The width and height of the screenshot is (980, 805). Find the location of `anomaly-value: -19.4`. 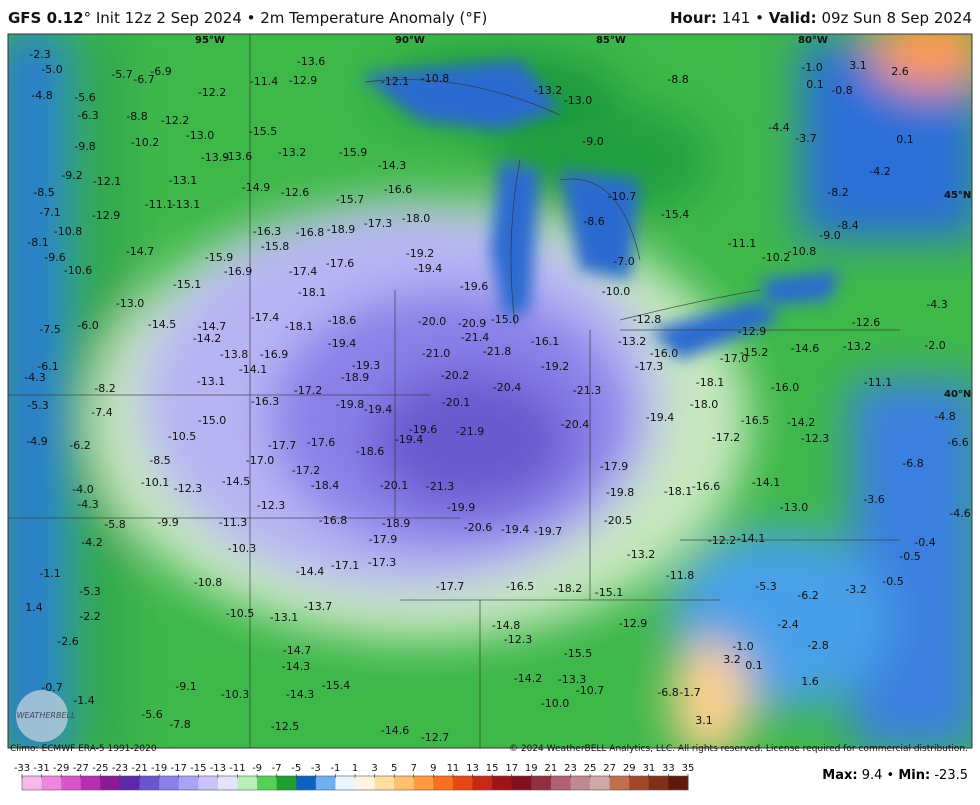

anomaly-value: -19.4 is located at coordinates (428, 268).